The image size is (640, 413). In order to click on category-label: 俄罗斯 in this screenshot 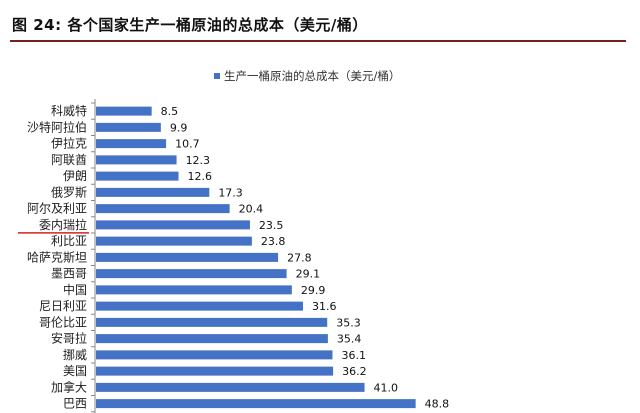, I will do `click(69, 192)`.